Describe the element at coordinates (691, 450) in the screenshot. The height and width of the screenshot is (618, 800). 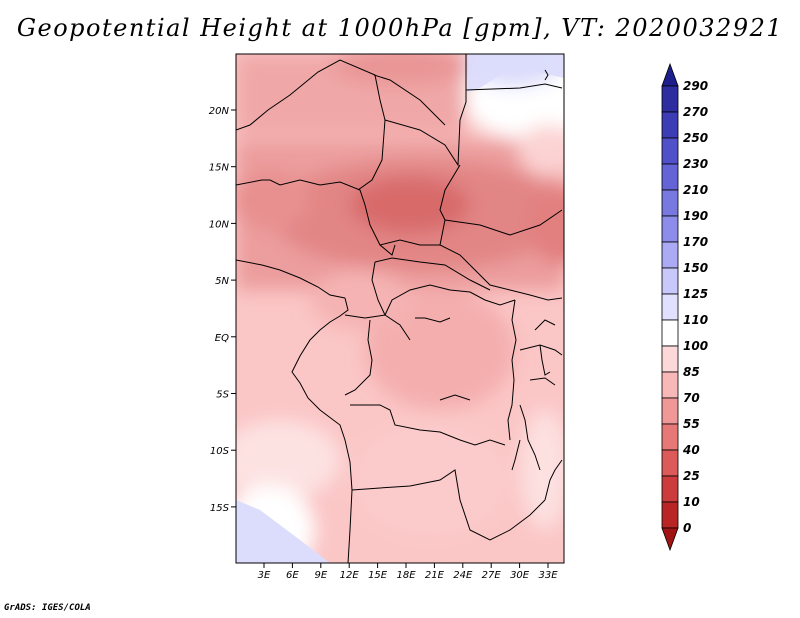
I see `colorbar-label: 40` at that location.